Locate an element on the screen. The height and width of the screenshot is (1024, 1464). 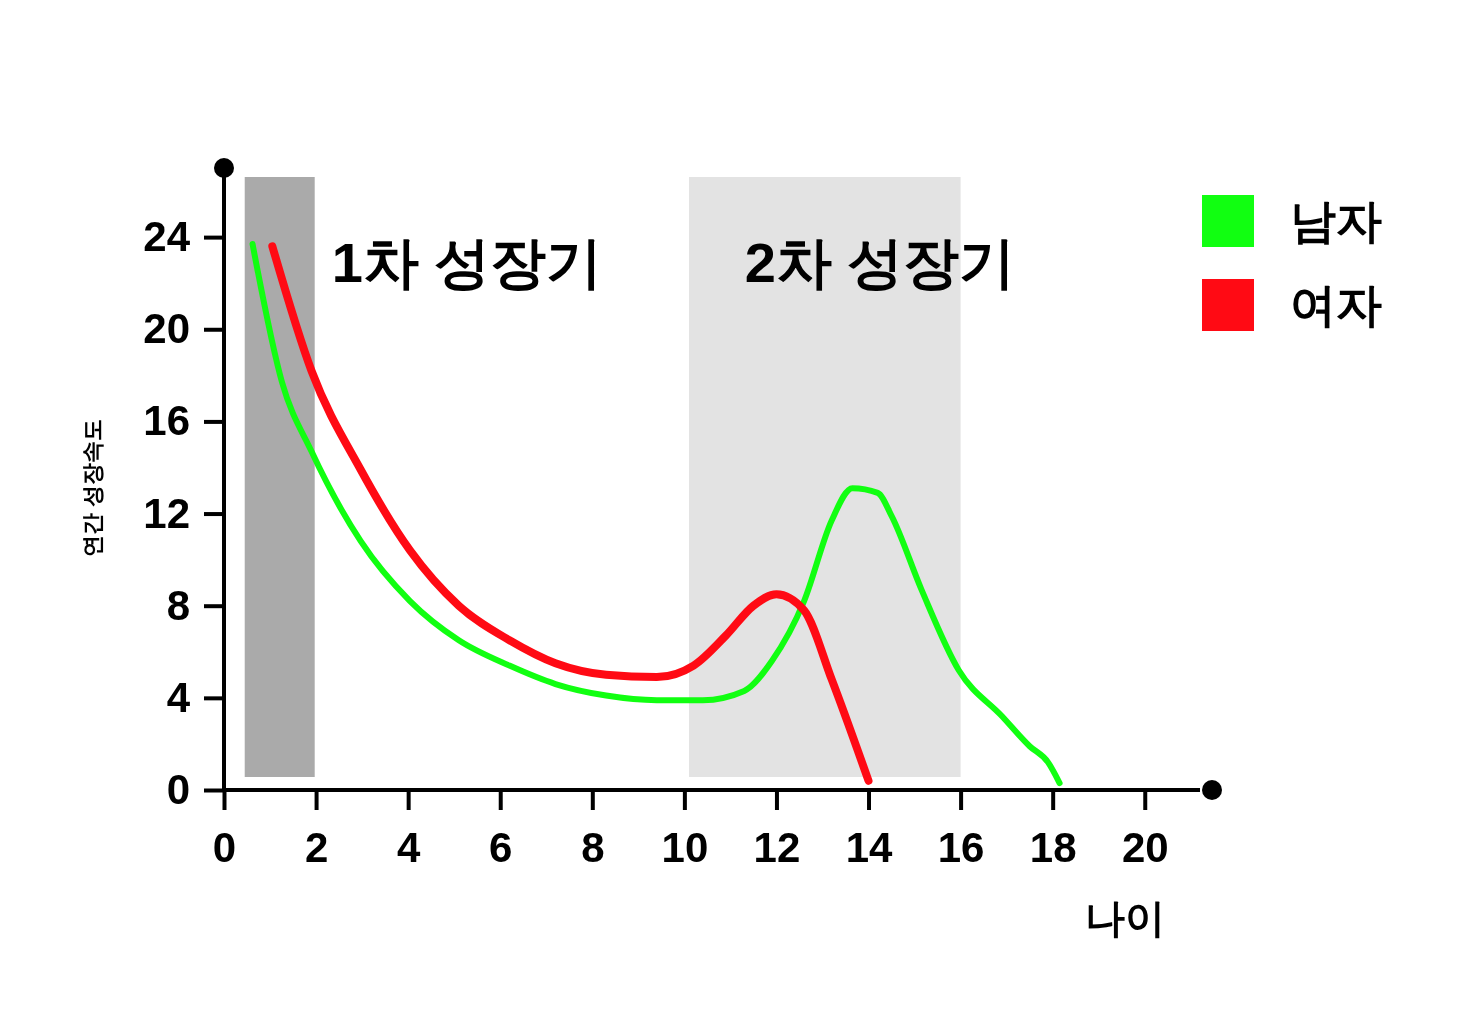
x-tick-label: 16 is located at coordinates (961, 847).